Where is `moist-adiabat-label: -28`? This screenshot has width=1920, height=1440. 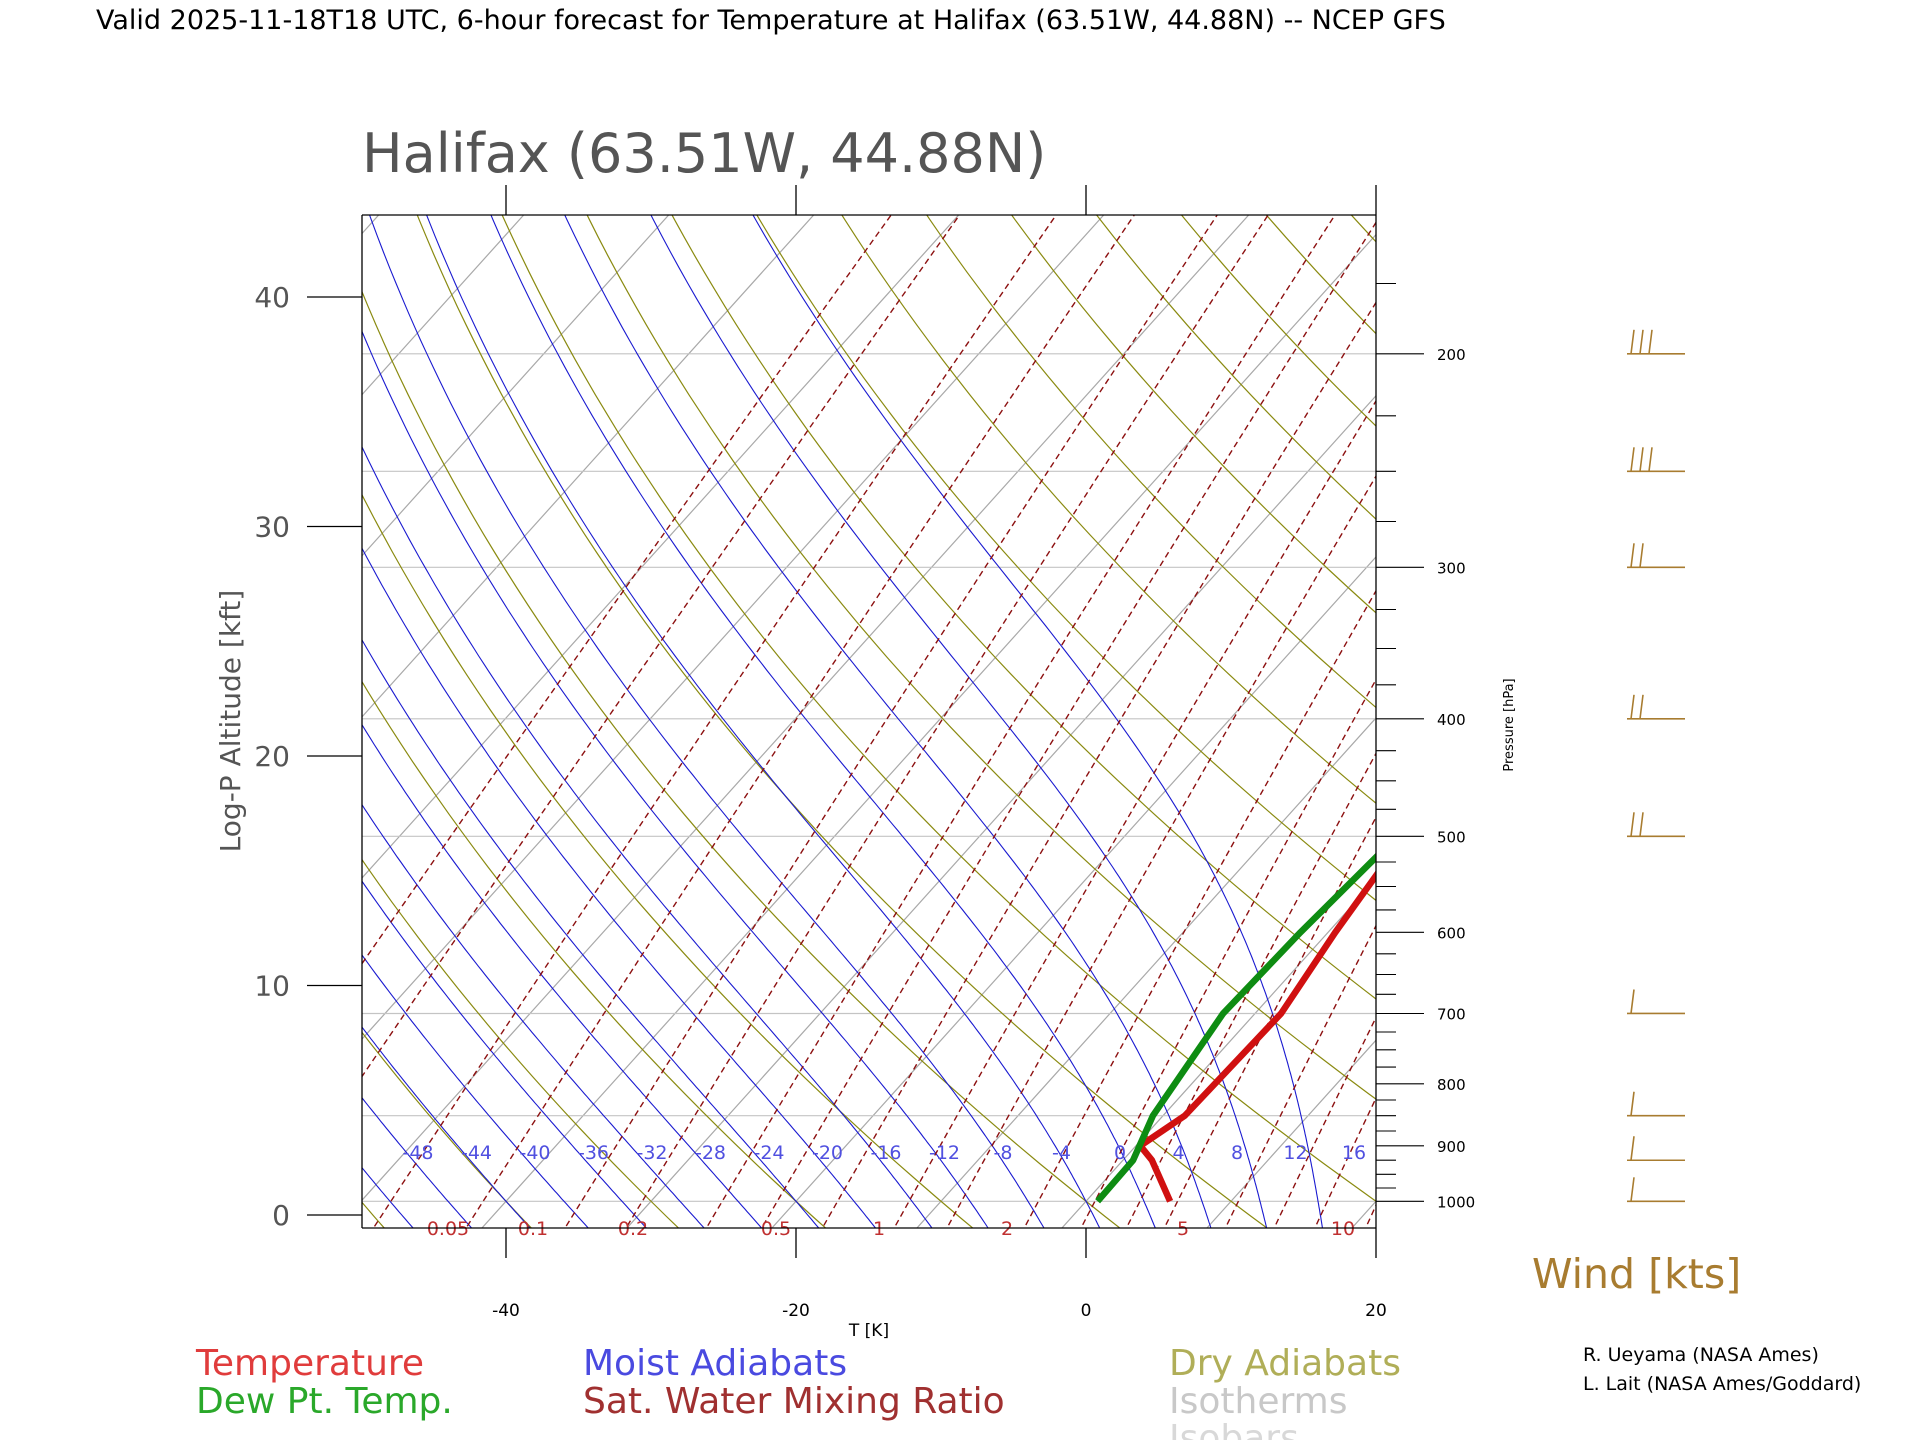 moist-adiabat-label: -28 is located at coordinates (710, 1153).